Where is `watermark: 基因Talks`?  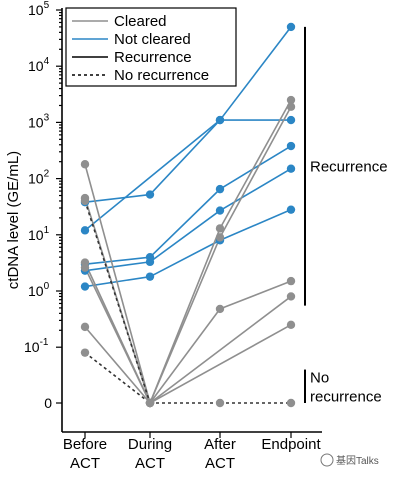 watermark: 基因Talks is located at coordinates (349, 460).